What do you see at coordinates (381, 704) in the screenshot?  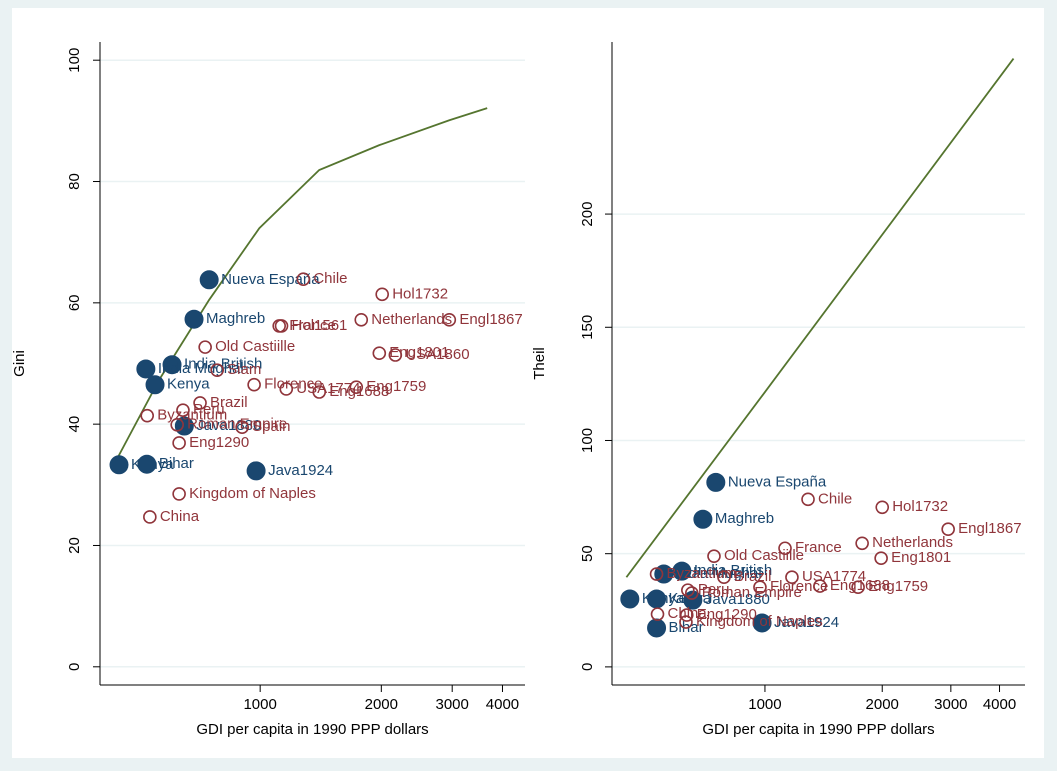 I see `x-tick-label: 2000` at bounding box center [381, 704].